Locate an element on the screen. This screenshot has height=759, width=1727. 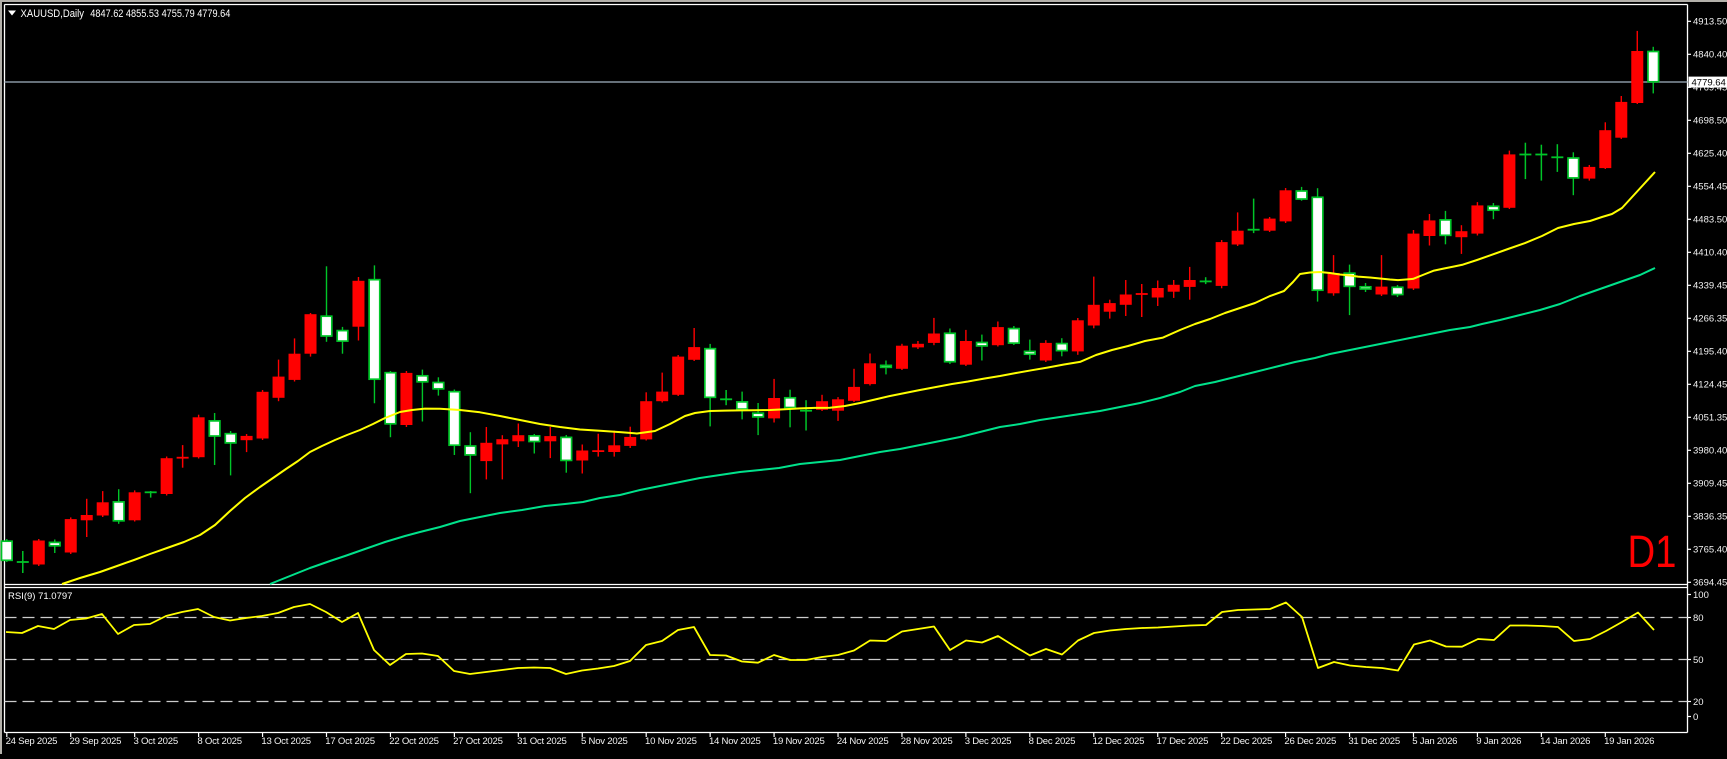
svg-text: D1 is located at coordinates (1652, 551).